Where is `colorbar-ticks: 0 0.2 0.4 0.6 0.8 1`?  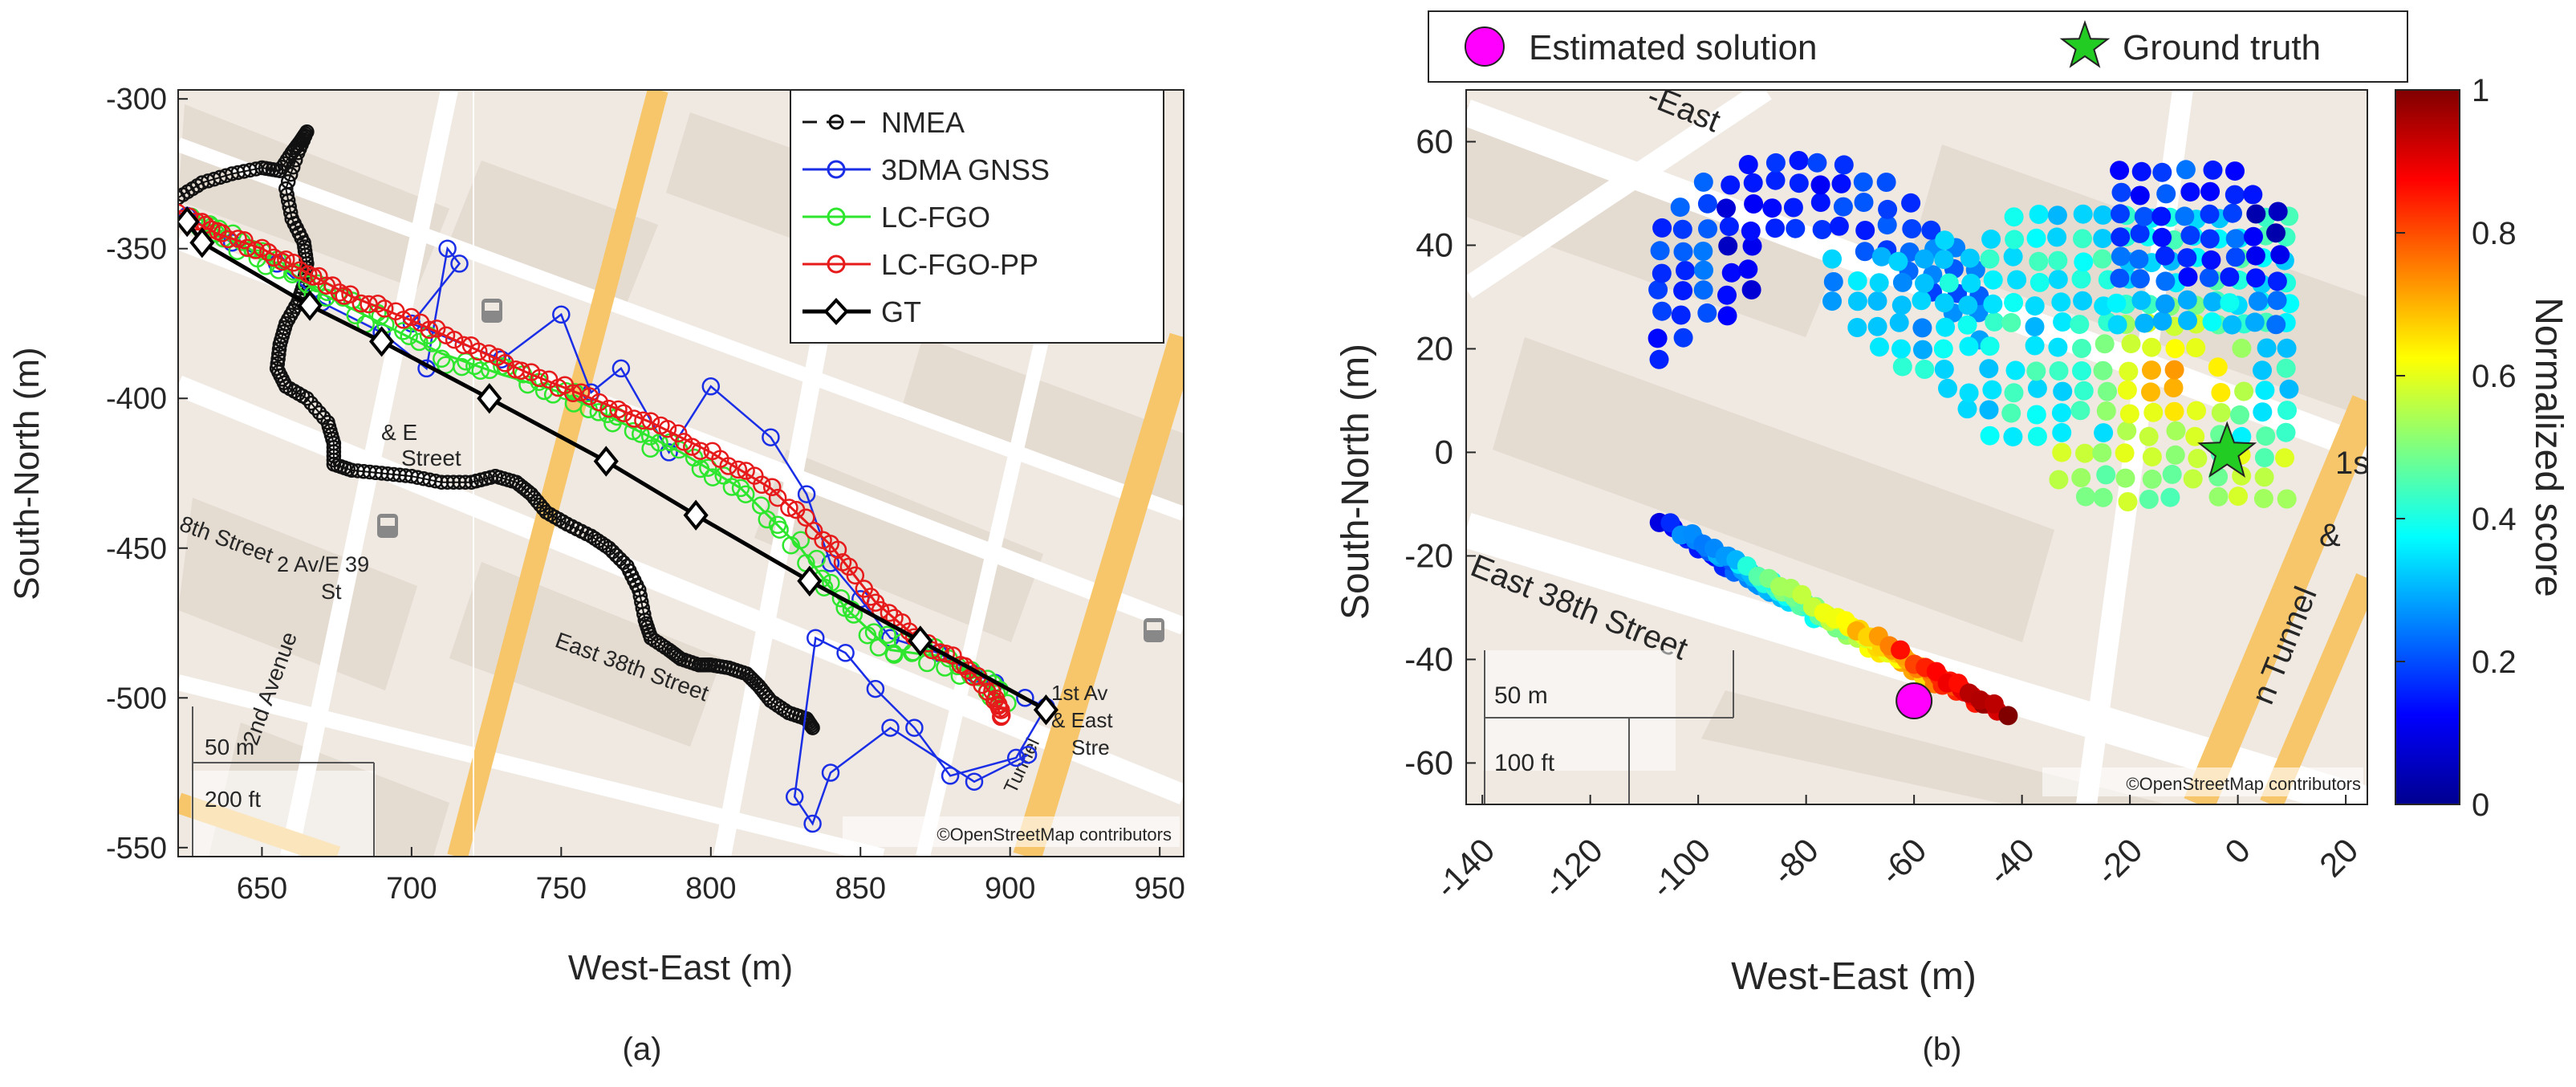 colorbar-ticks: 0 0.2 0.4 0.6 0.8 1 is located at coordinates (2456, 448).